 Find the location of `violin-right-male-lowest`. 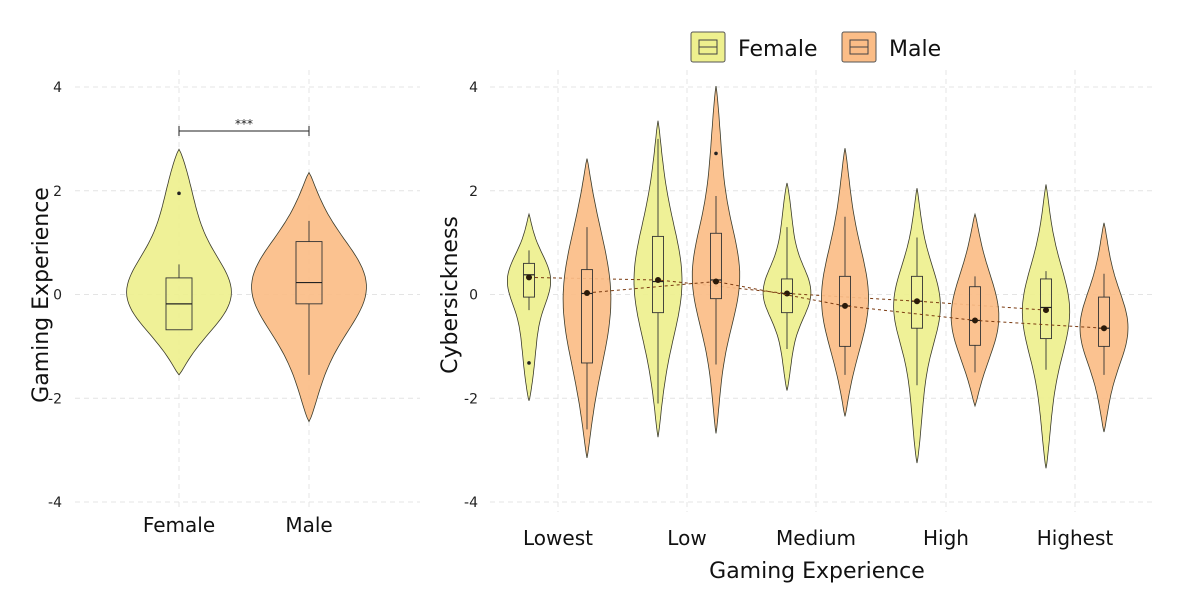

violin-right-male-lowest is located at coordinates (587, 308).